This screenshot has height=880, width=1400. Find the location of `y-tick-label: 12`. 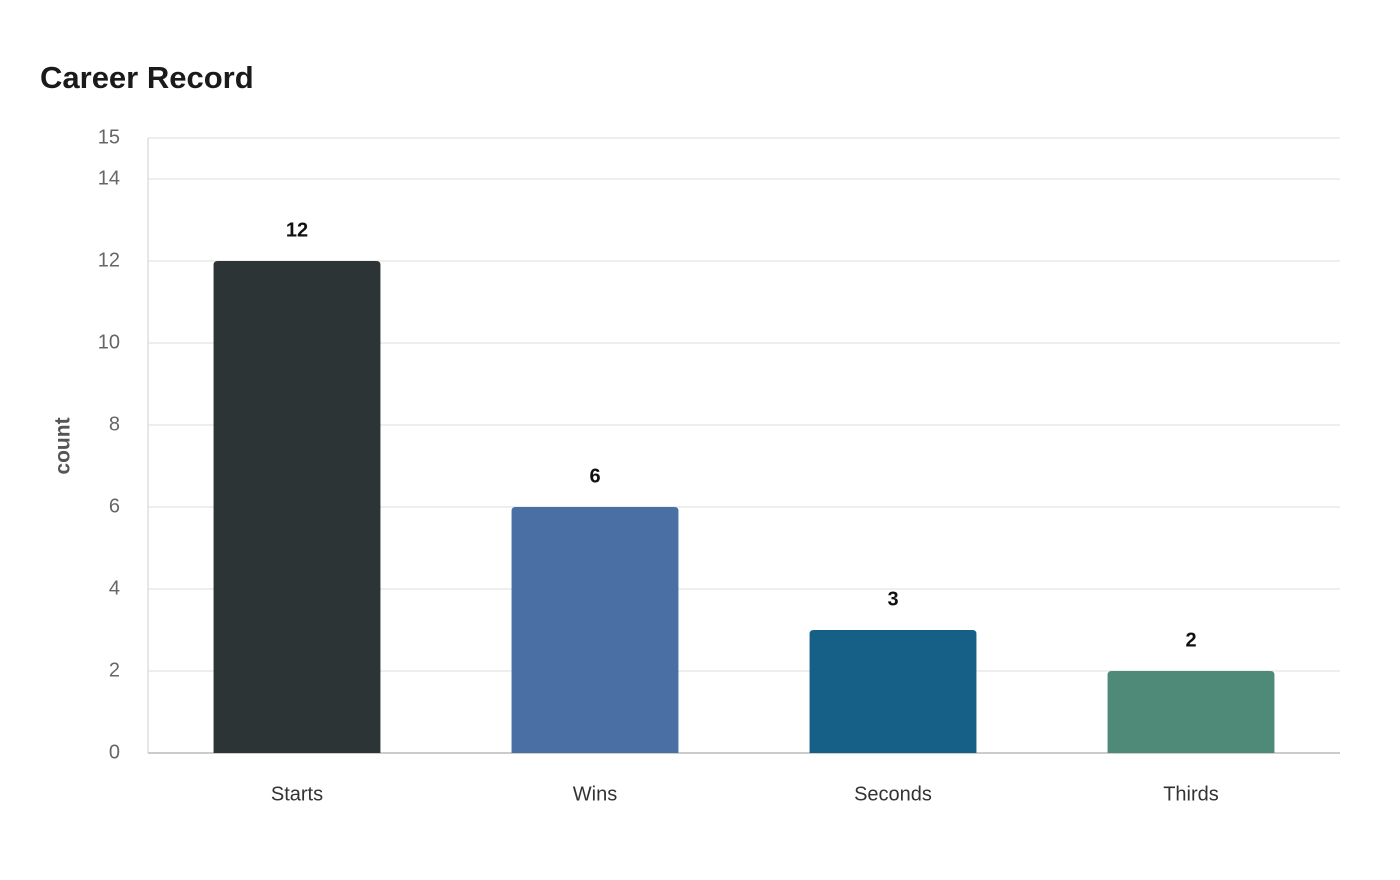

y-tick-label: 12 is located at coordinates (109, 260).